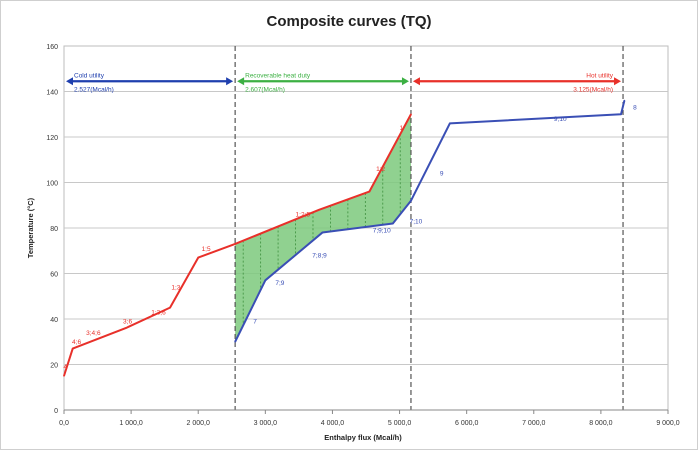 Image resolution: width=698 pixels, height=455 pixels. What do you see at coordinates (348, 21) in the screenshot?
I see `chart-title: Composite curves (TQ)` at bounding box center [348, 21].